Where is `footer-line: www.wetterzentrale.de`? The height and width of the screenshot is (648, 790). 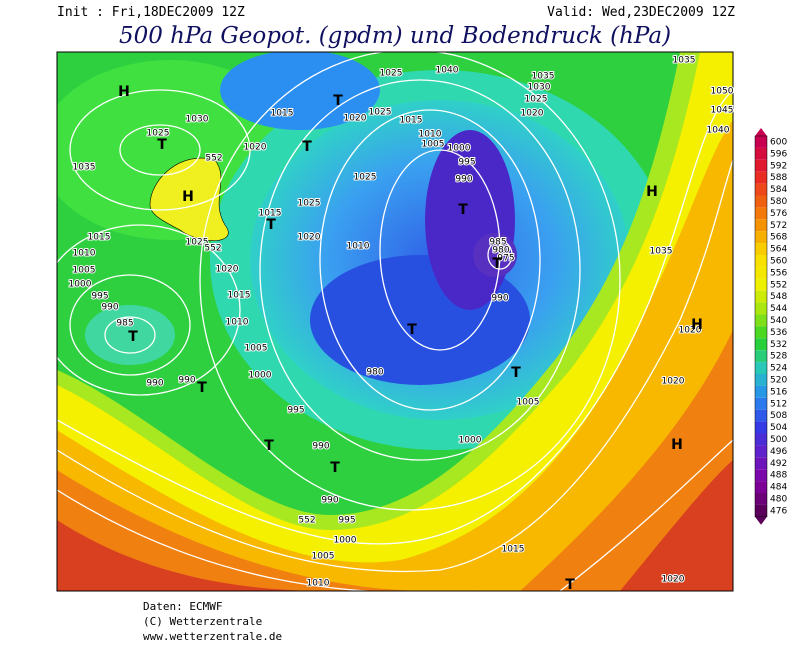
footer-line: www.wetterzentrale.de is located at coordinates (212, 636).